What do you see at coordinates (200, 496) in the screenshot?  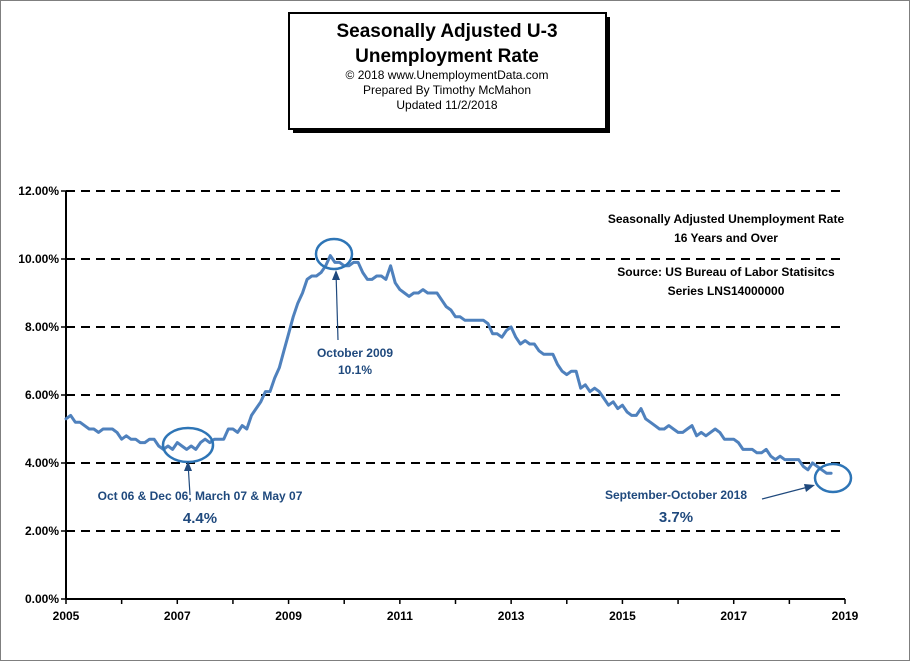 I see `low-label: Oct 06 & Dec 06, March 07 & May 07` at bounding box center [200, 496].